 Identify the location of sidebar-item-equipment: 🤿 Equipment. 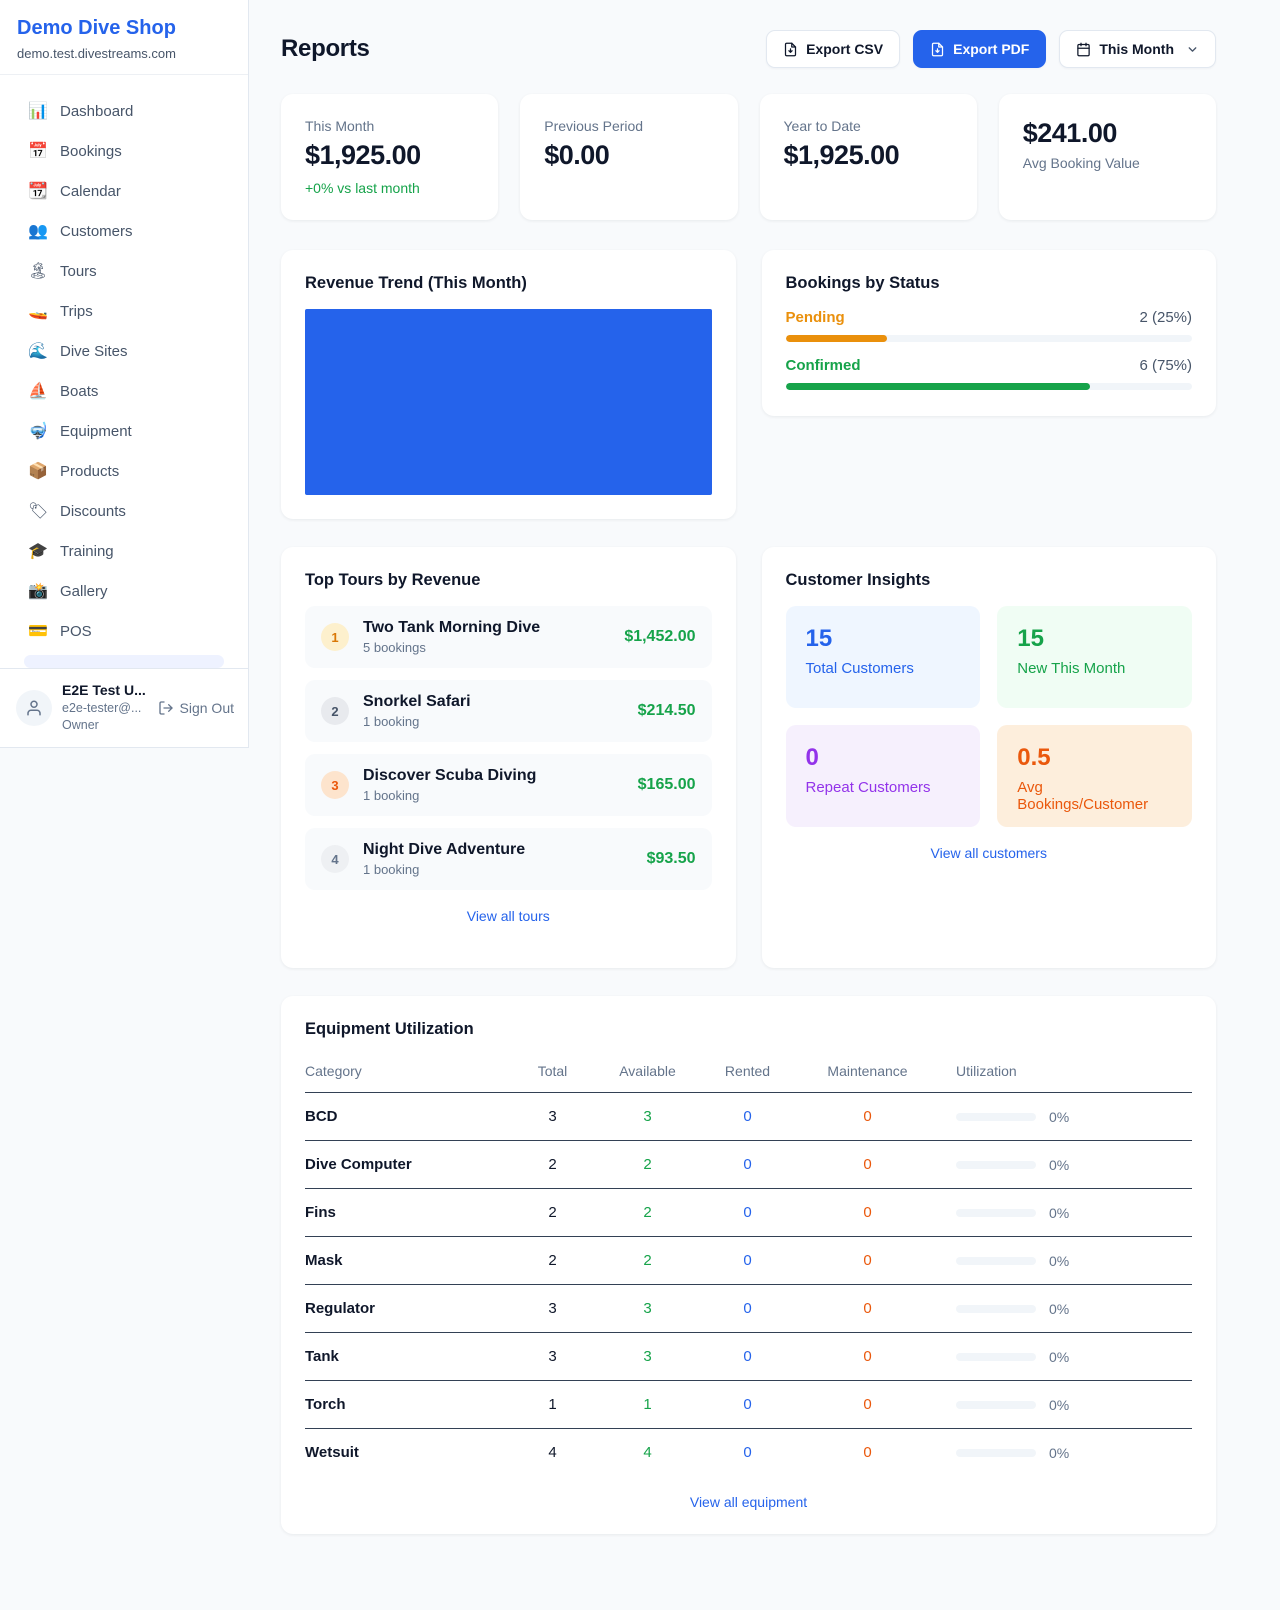
(124, 431).